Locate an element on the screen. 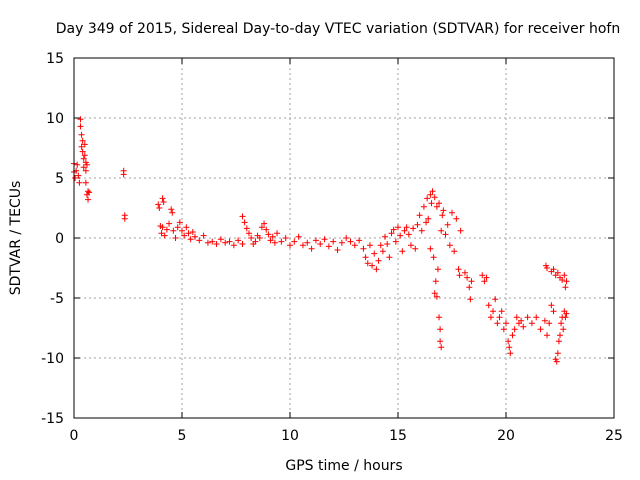 The height and width of the screenshot is (480, 640). x-tick-label: 10 is located at coordinates (290, 436).